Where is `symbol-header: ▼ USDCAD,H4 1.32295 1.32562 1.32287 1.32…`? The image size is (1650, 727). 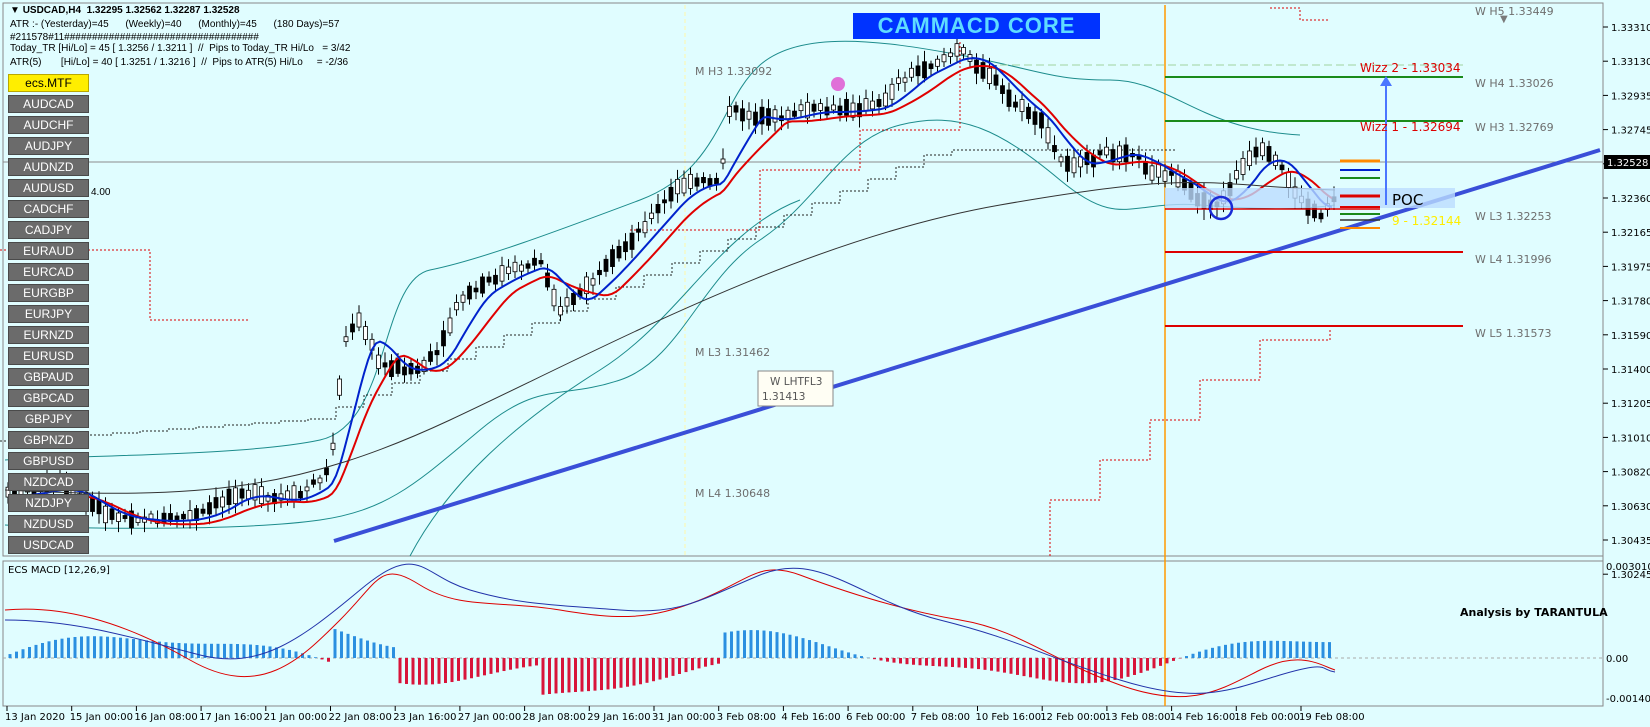
symbol-header: ▼ USDCAD,H4 1.32295 1.32562 1.32287 1.32… is located at coordinates (125, 10).